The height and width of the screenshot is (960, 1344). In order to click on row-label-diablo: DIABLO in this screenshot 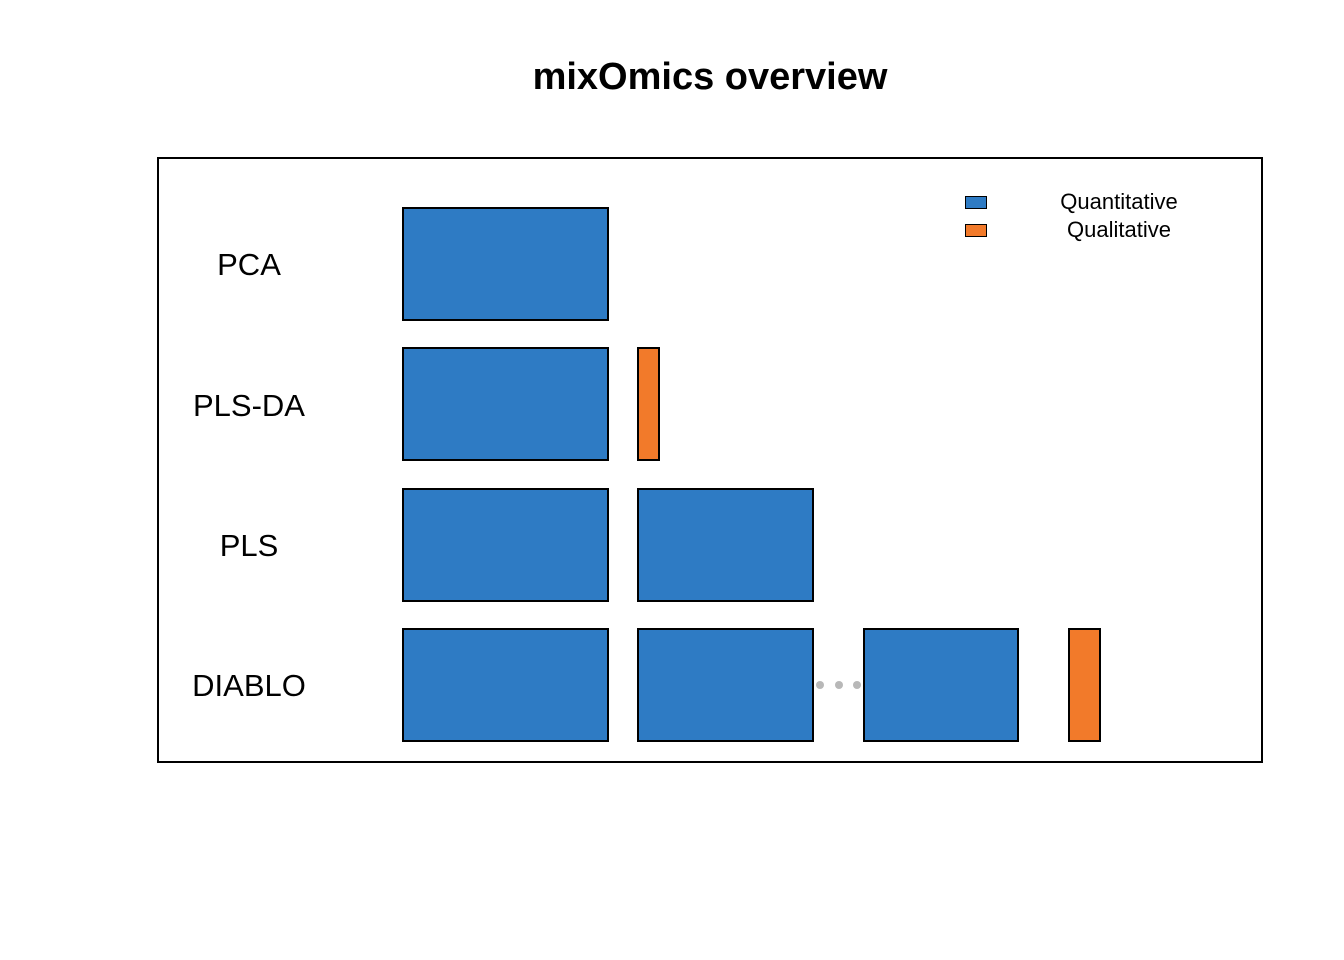, I will do `click(249, 685)`.